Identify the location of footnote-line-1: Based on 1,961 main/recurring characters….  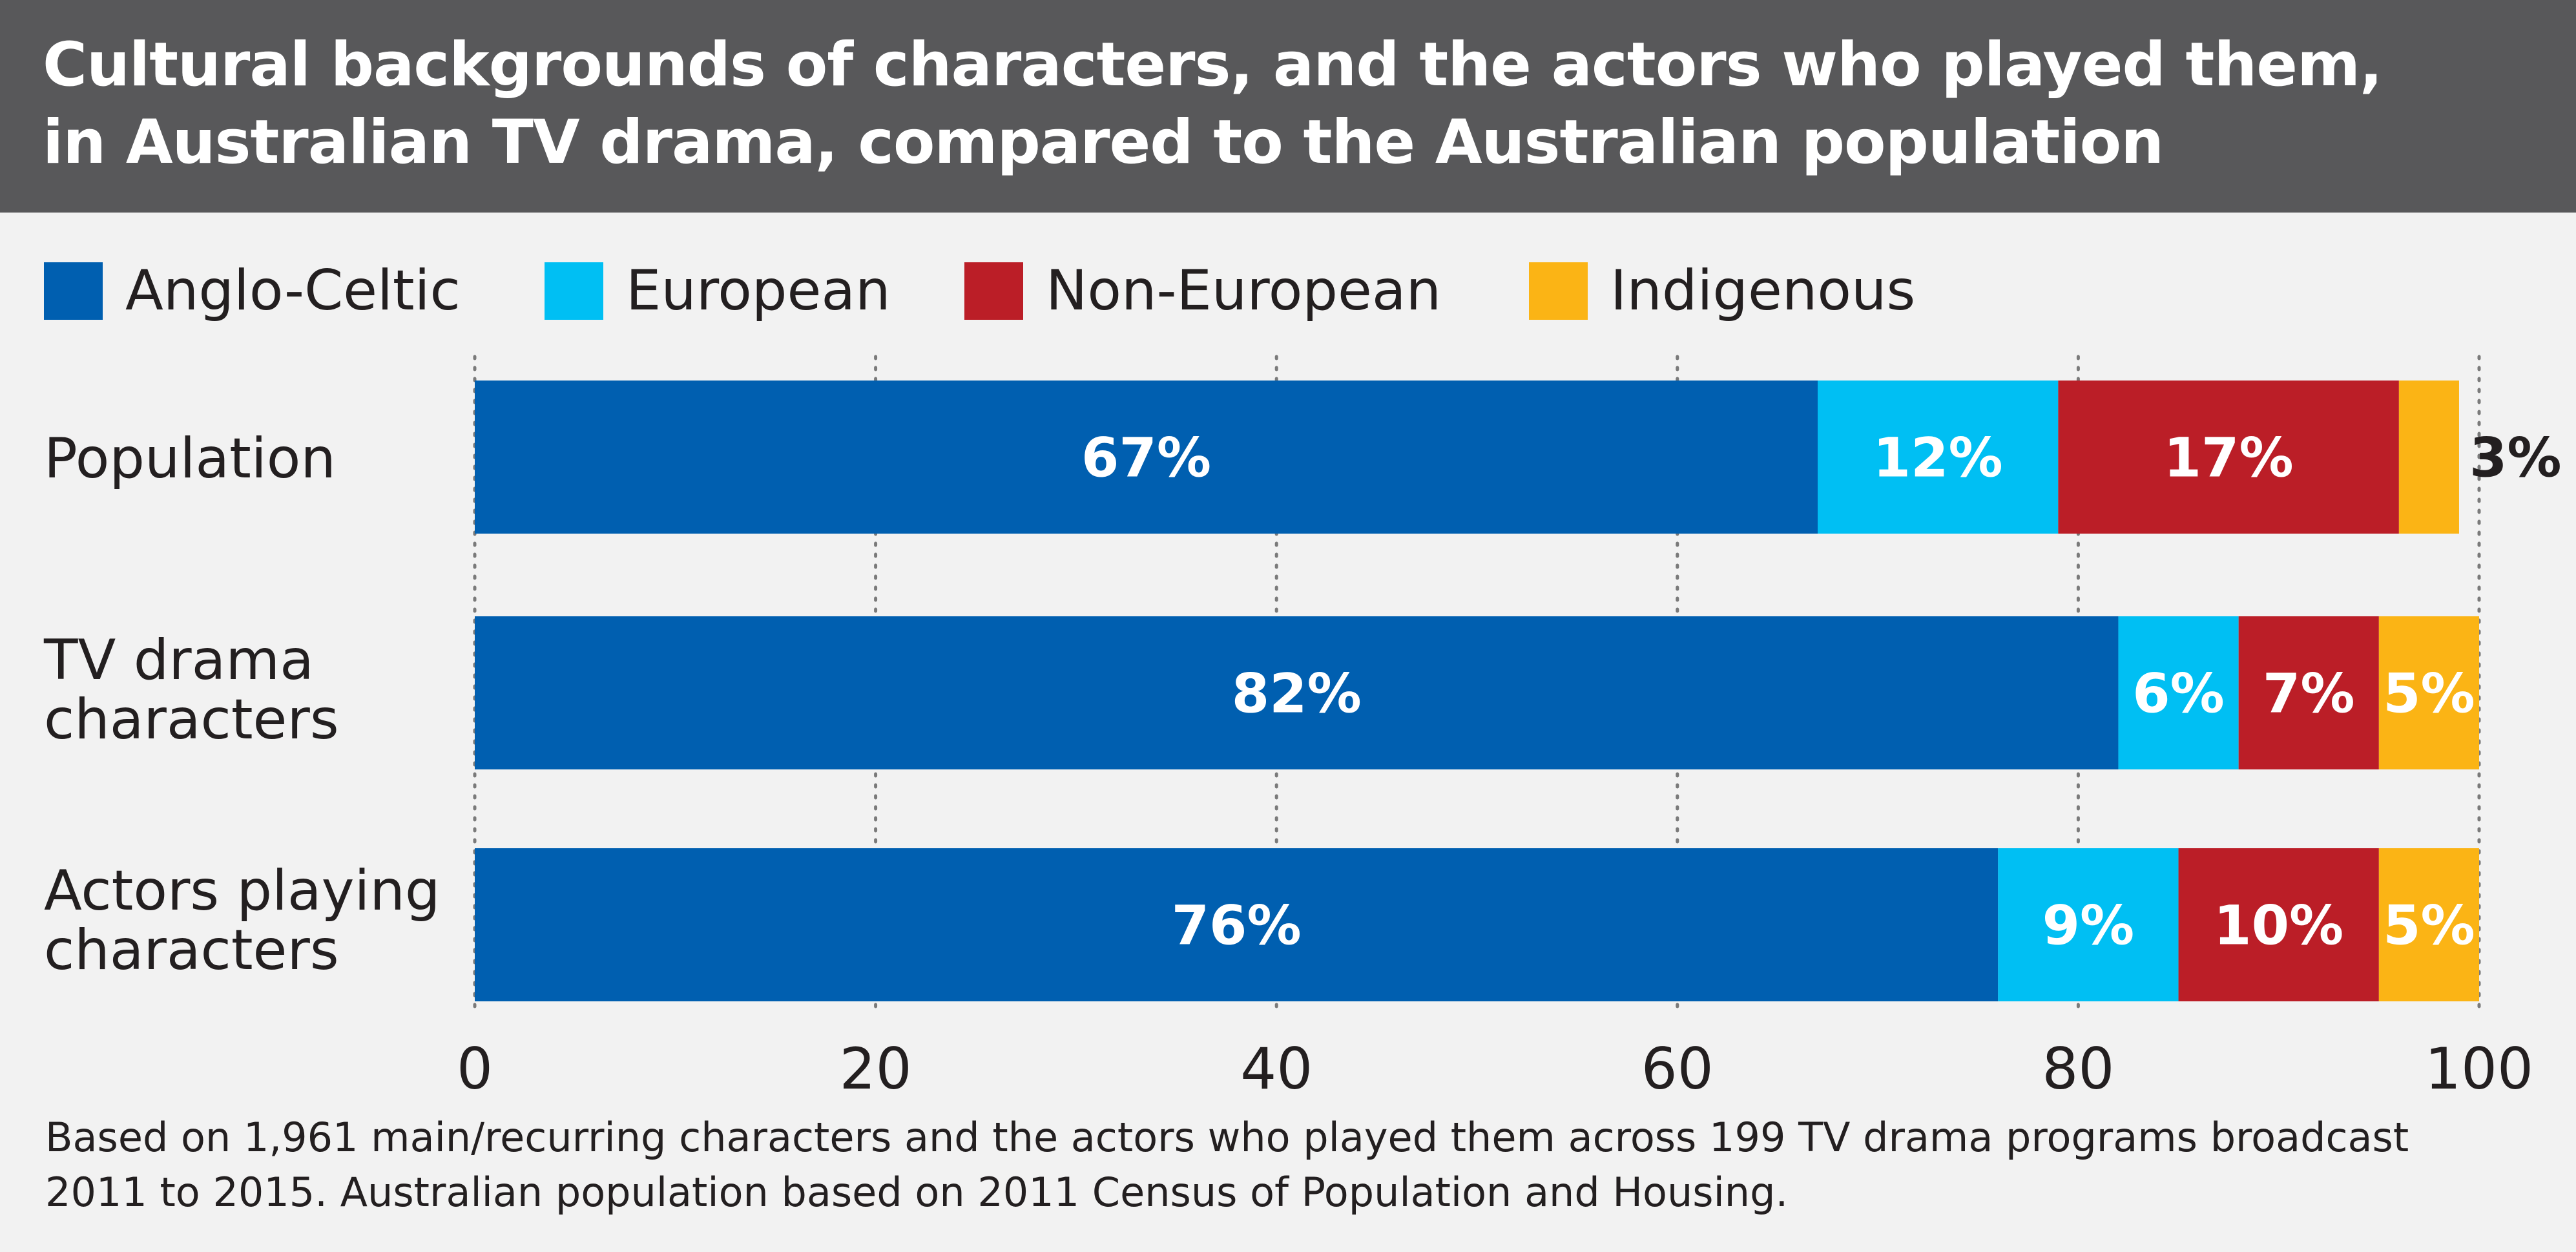
(1227, 1137).